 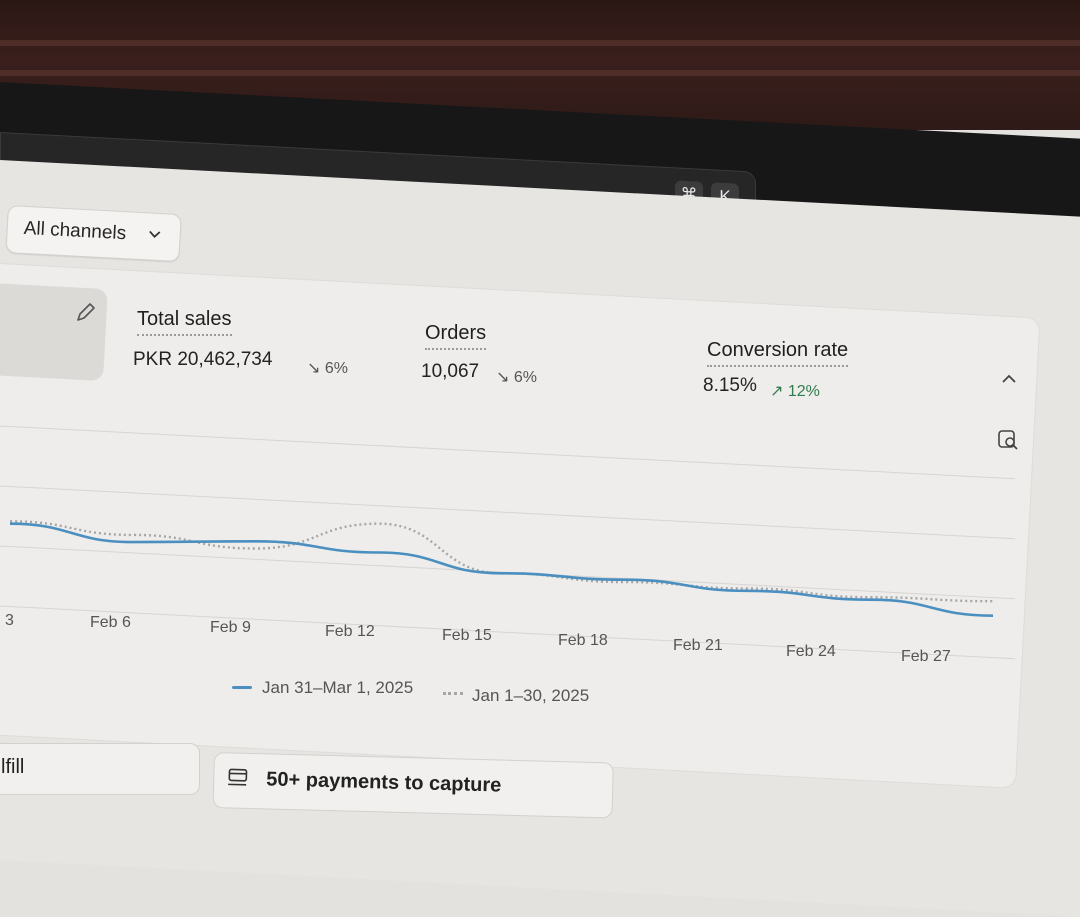 What do you see at coordinates (453, 693) in the screenshot?
I see `legend-previous-swatch` at bounding box center [453, 693].